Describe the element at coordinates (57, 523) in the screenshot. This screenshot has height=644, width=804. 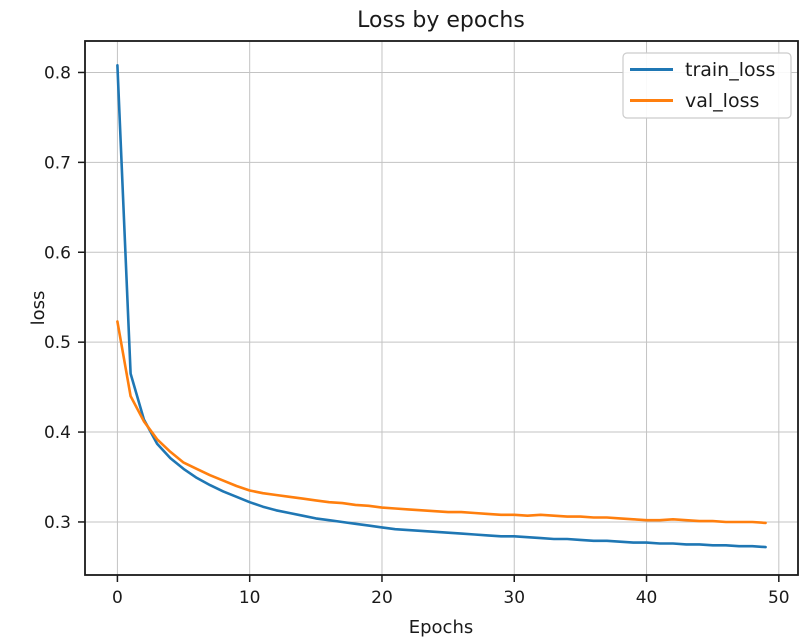
I see `y-tick-label: 0.3` at that location.